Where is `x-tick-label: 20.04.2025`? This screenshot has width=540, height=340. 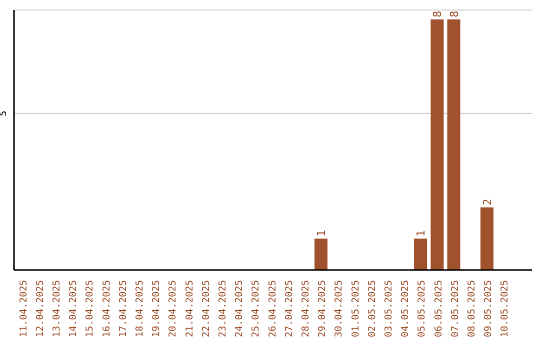 x-tick-label: 20.04.2025 is located at coordinates (173, 309).